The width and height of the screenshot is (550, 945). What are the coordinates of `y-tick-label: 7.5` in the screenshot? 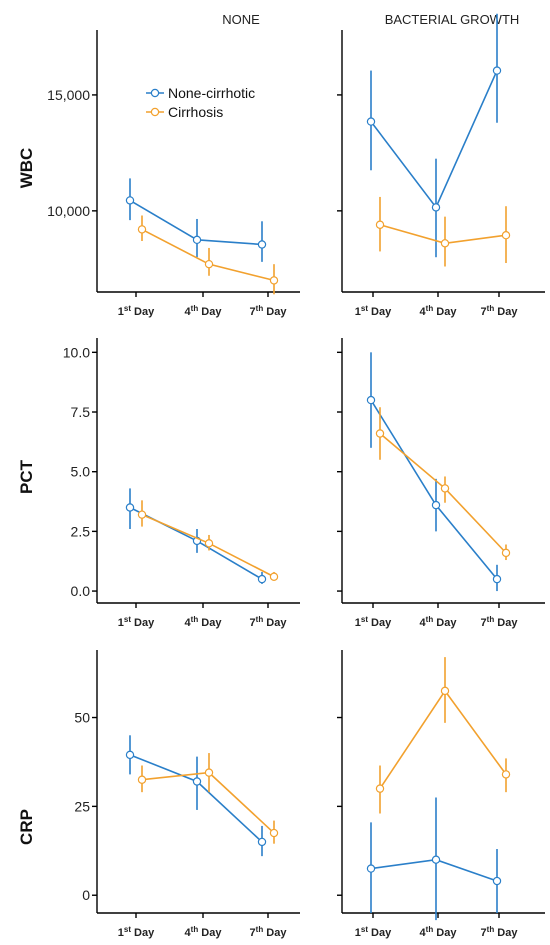 It's located at (81, 412).